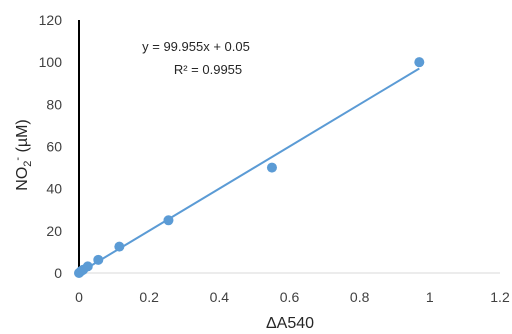  I want to click on y-axis-title-superscript: -, so click(18, 159).